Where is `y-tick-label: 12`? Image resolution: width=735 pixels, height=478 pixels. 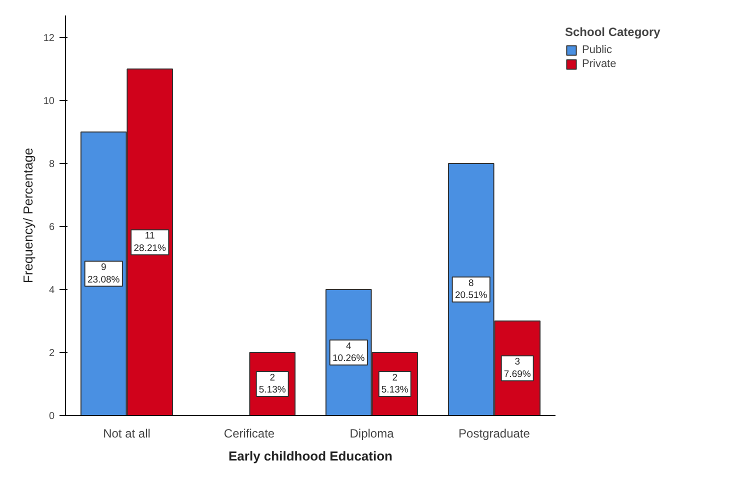
y-tick-label: 12 is located at coordinates (49, 38).